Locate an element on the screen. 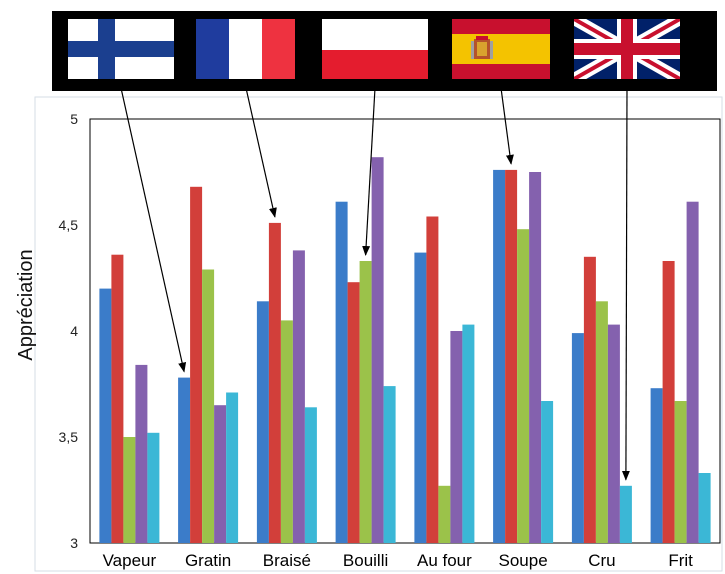  france-flag-icon is located at coordinates (245, 49).